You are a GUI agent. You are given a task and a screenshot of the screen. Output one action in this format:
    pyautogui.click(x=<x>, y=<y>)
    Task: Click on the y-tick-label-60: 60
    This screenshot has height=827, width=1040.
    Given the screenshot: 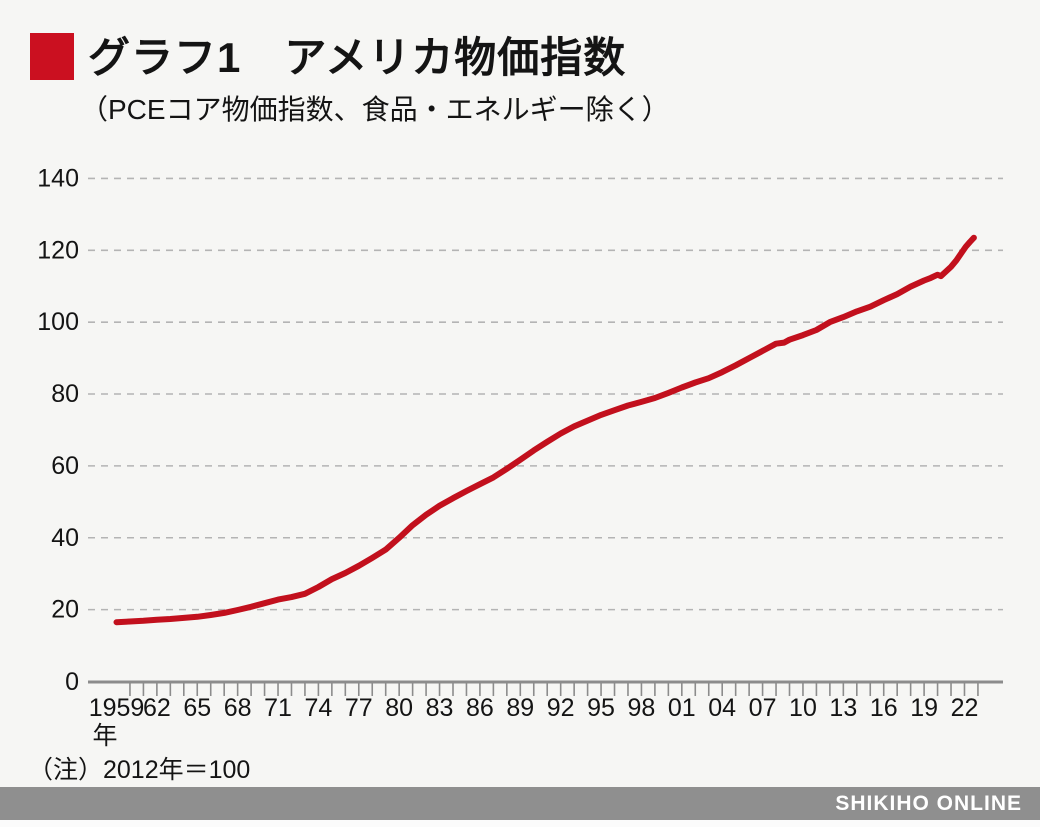 What is the action you would take?
    pyautogui.click(x=65, y=466)
    